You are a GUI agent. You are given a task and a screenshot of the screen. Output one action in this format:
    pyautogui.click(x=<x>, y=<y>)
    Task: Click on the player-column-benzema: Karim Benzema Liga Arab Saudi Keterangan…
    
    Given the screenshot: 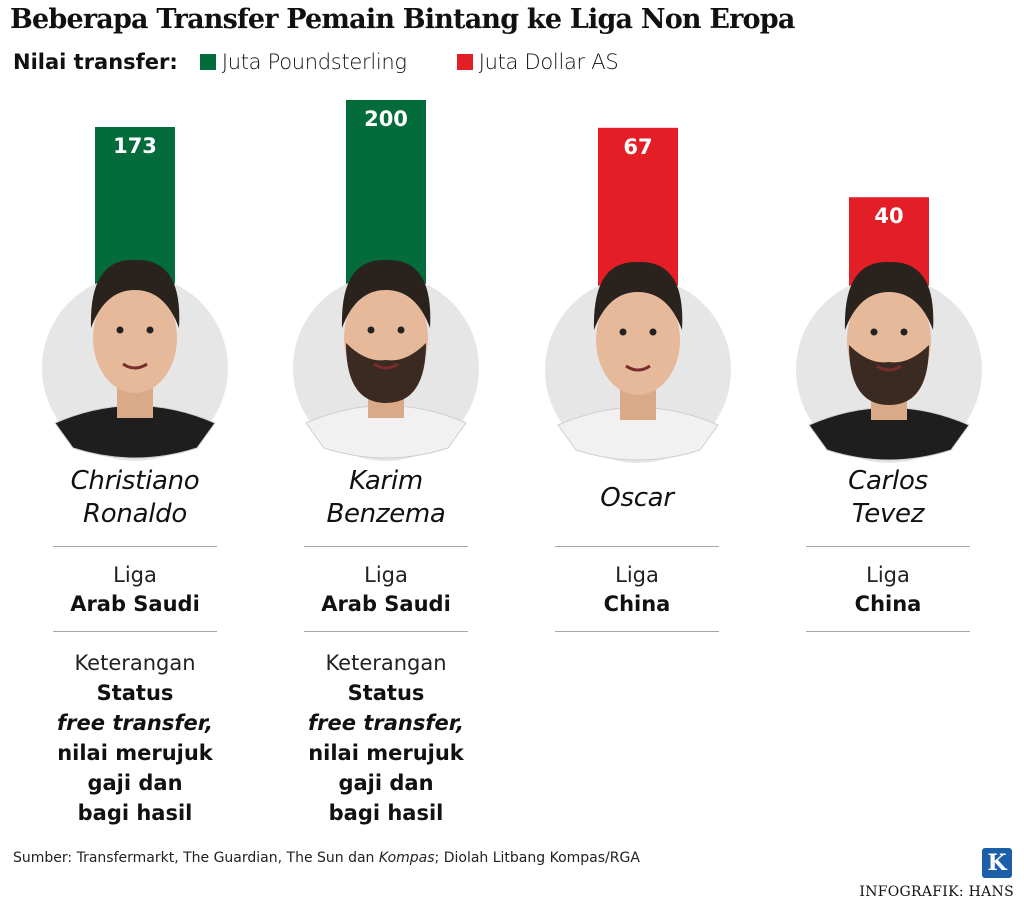 What is the action you would take?
    pyautogui.click(x=386, y=644)
    